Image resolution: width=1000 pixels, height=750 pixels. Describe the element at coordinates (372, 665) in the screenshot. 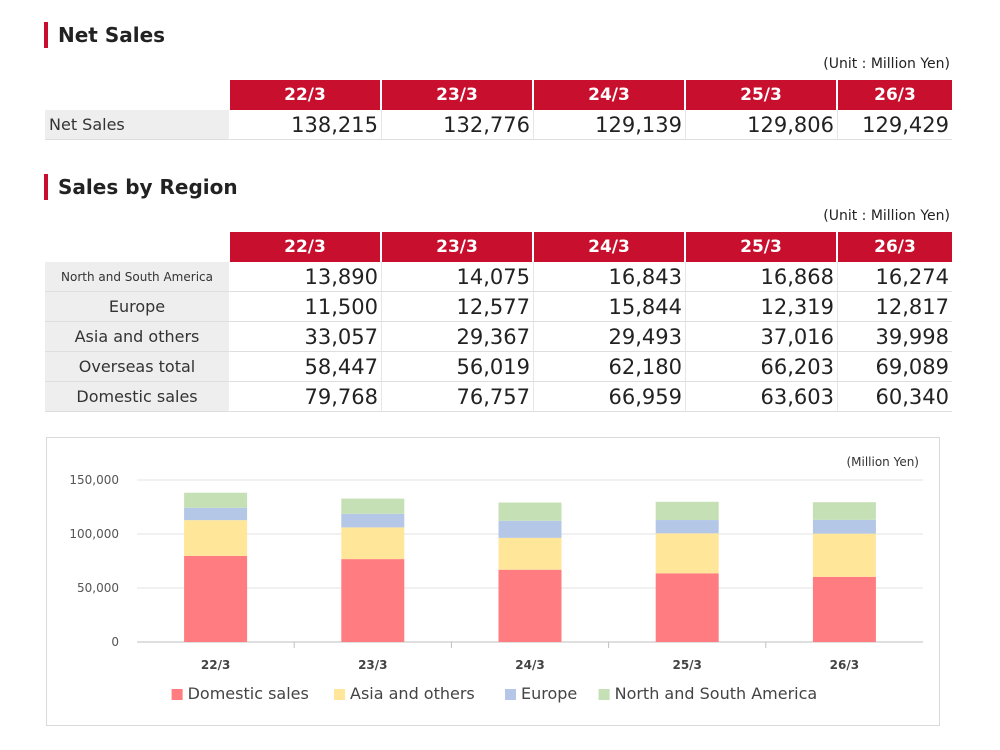

I see `x-tick-label: 23/3` at that location.